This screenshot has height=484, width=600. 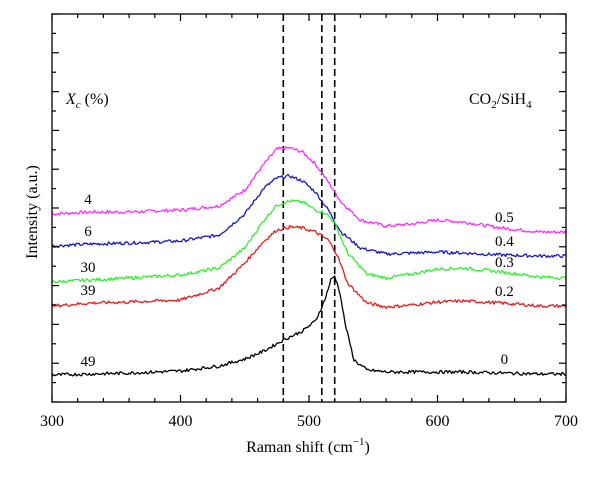 I want to click on y-axis-title: Intensity (a.u.), so click(x=32, y=212).